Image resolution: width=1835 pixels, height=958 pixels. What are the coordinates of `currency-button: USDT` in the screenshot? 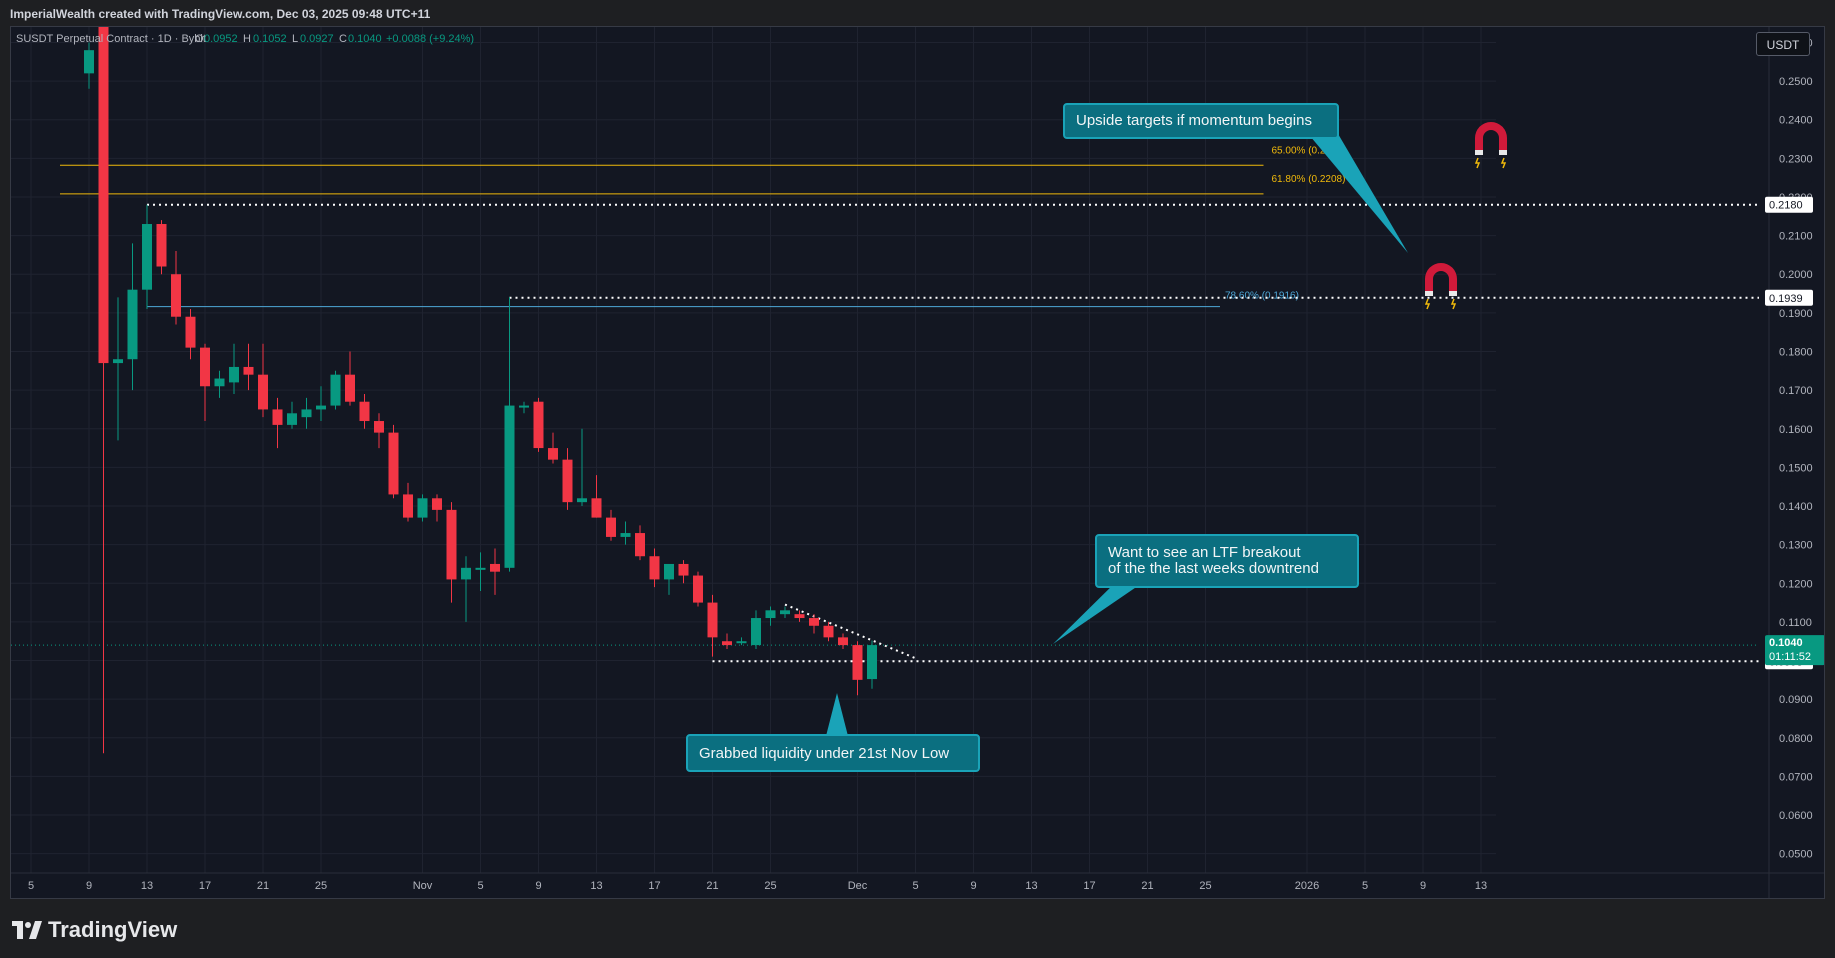 It's located at (1783, 44).